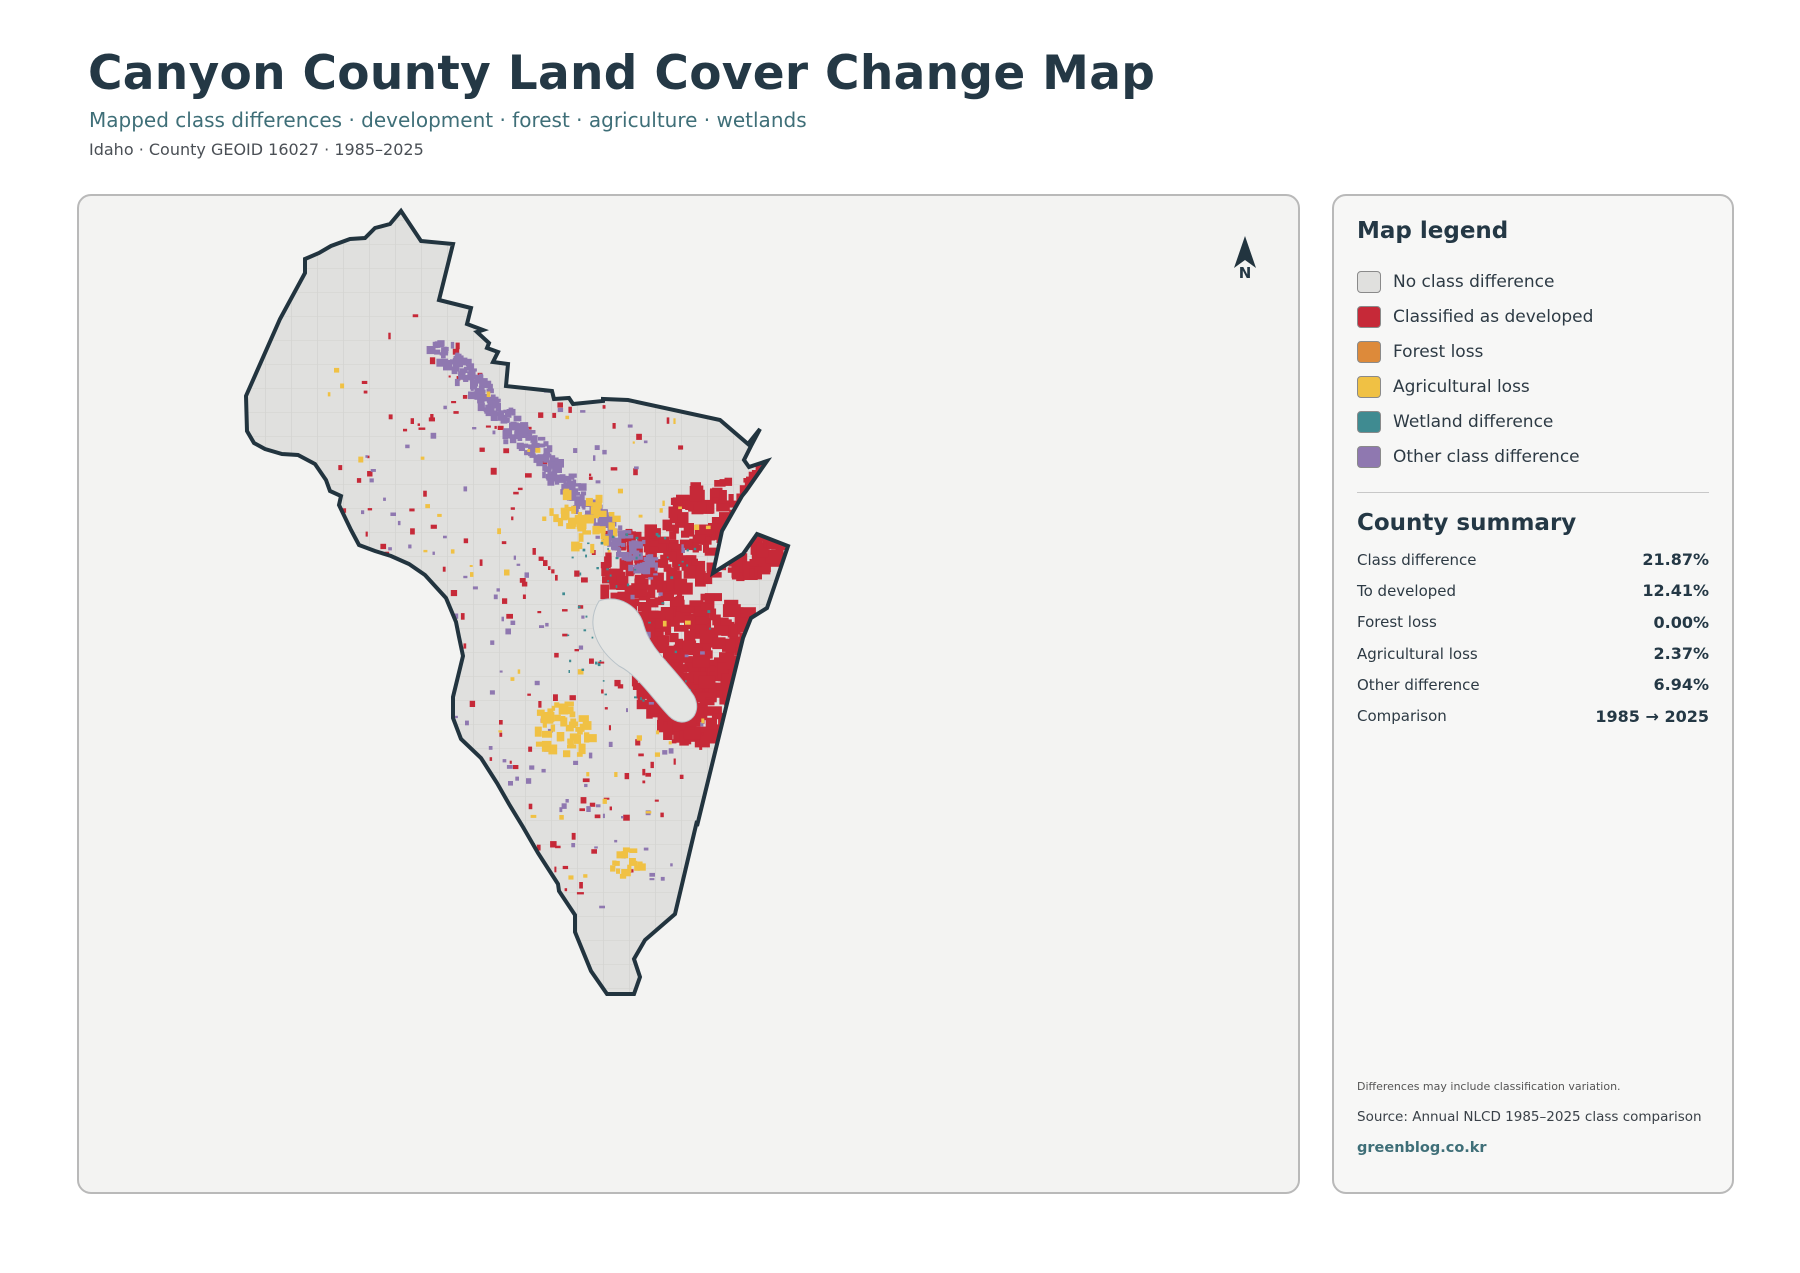 This screenshot has width=1800, height=1273. What do you see at coordinates (1422, 1148) in the screenshot?
I see `site-link: greenblog.co.kr` at bounding box center [1422, 1148].